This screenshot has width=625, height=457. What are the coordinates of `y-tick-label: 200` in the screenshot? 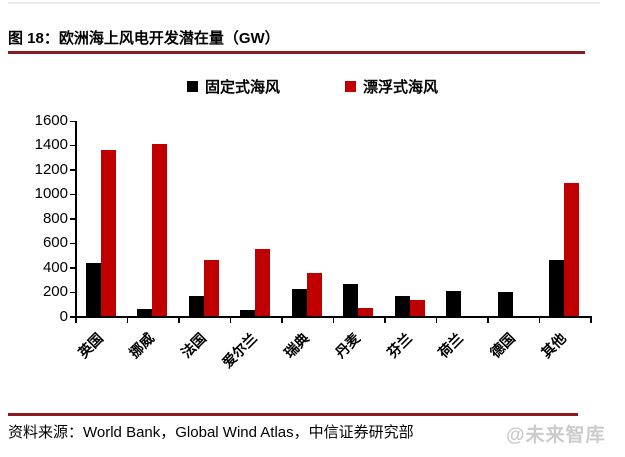 It's located at (55, 292).